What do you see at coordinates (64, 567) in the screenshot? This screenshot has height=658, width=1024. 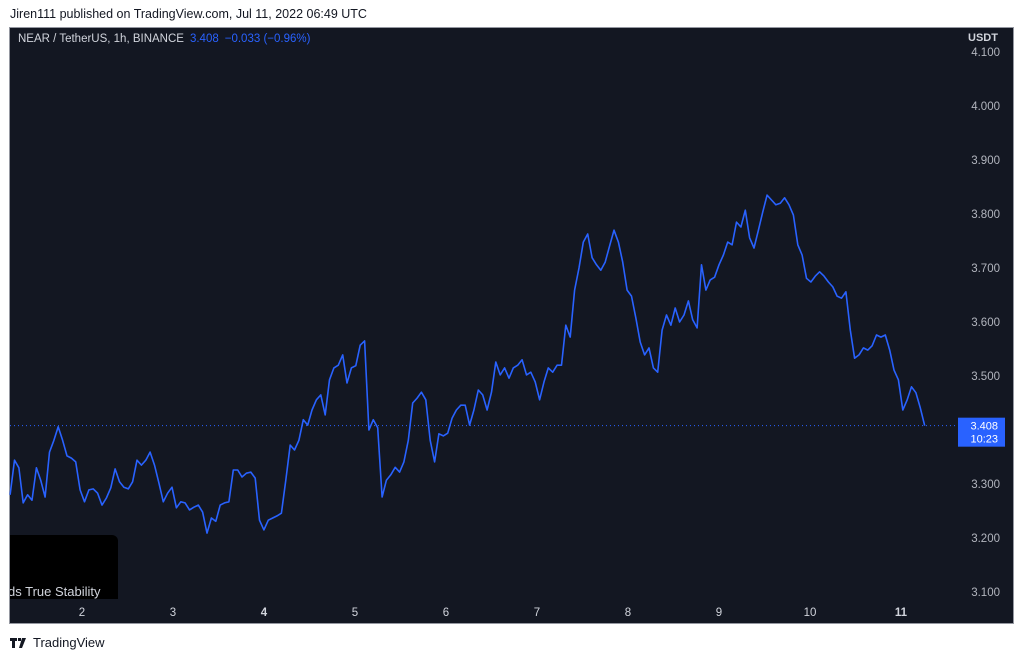 I see `overlay-box: ds True Stability` at bounding box center [64, 567].